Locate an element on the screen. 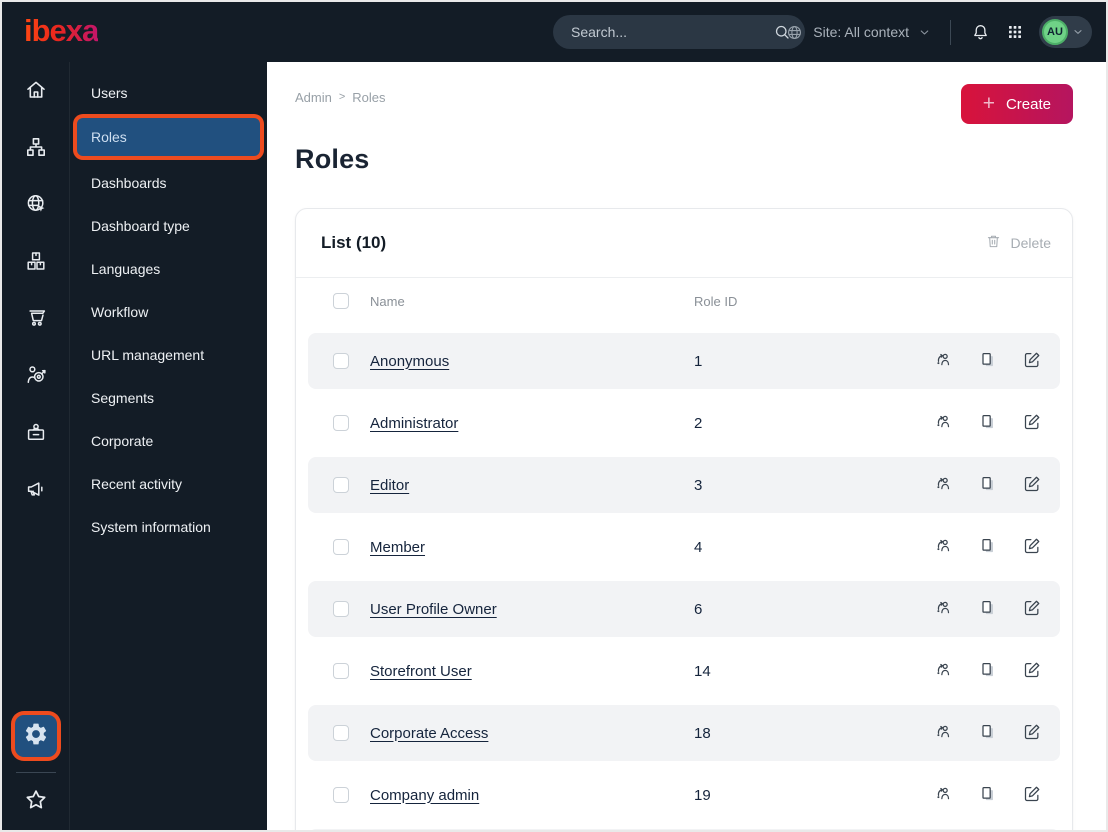 The image size is (1108, 832). sidebar-item-workflow: Workflow is located at coordinates (168, 311).